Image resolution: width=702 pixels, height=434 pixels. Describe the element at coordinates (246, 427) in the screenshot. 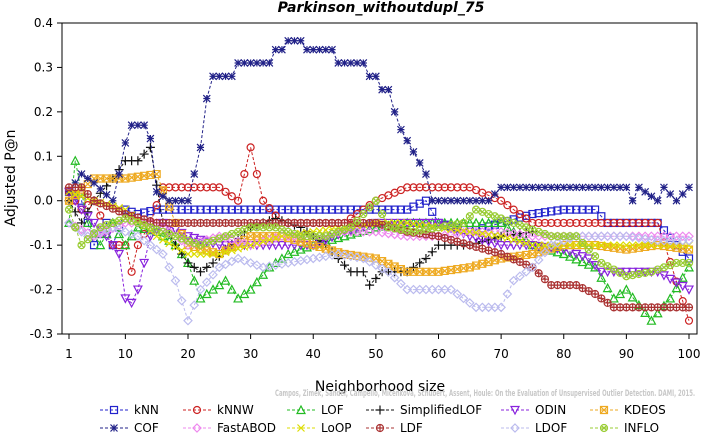

I see `legend-label: FastABOD` at that location.